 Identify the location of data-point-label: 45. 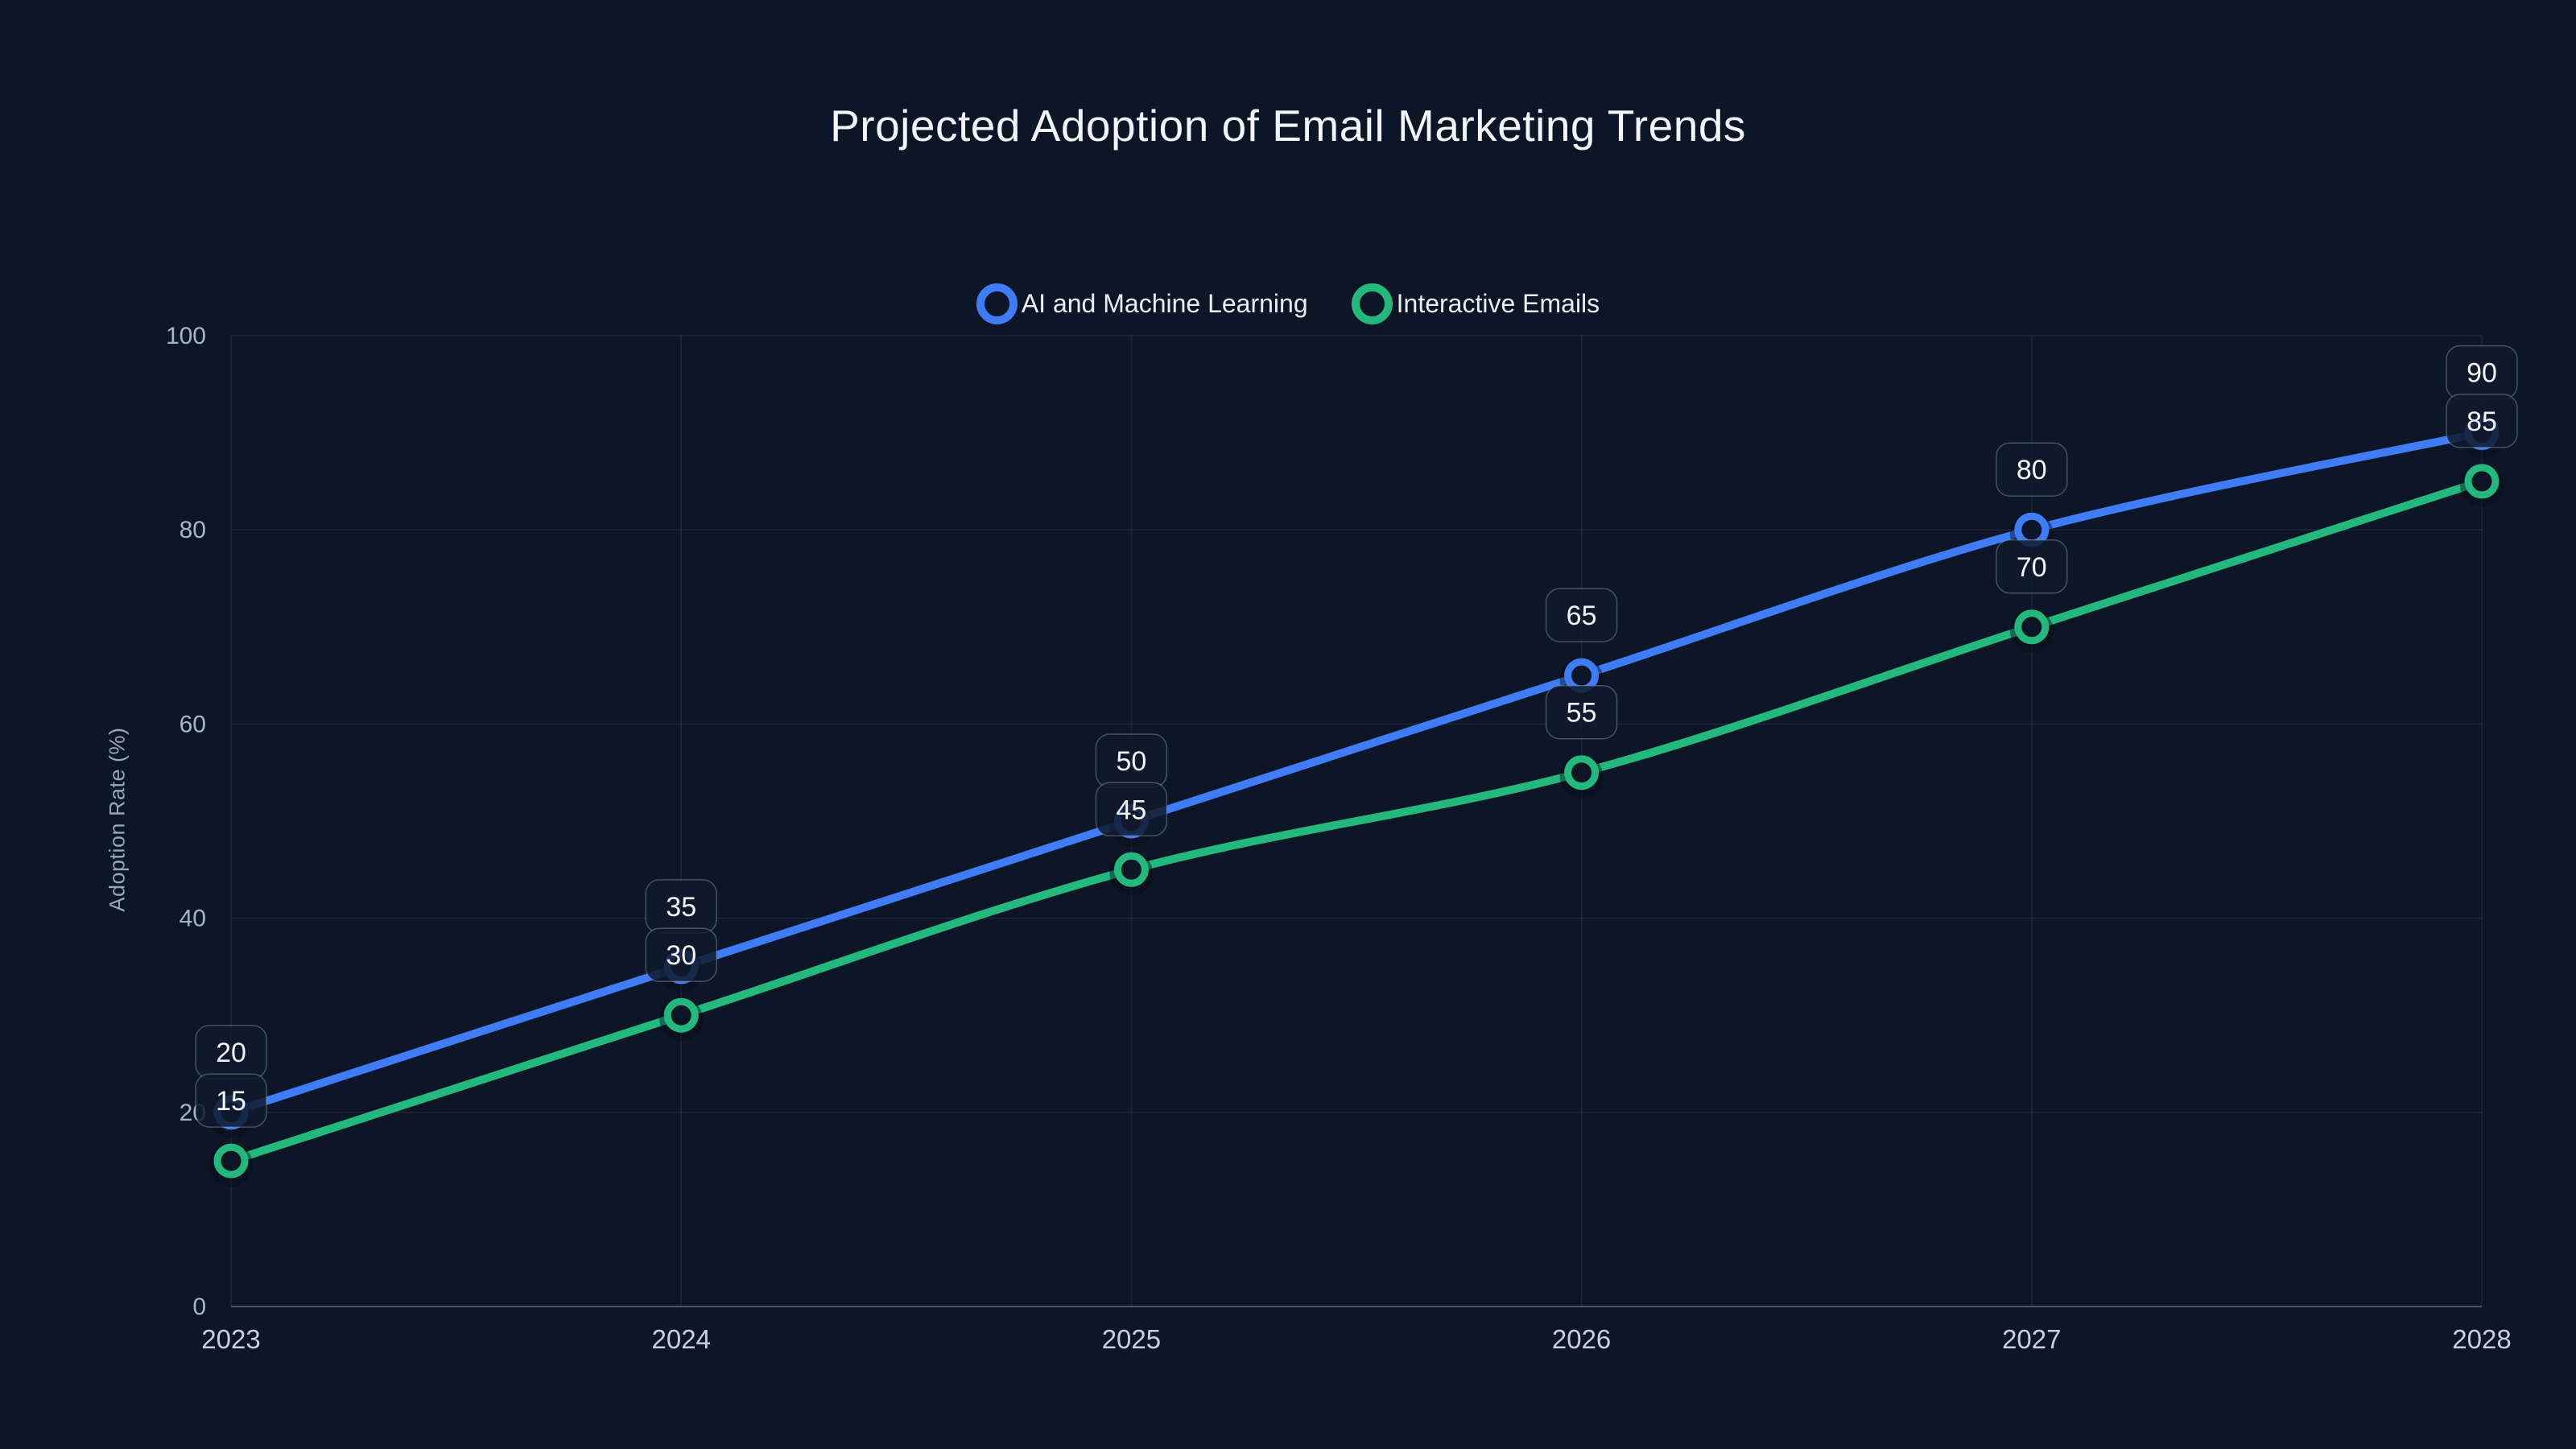
(1131, 810).